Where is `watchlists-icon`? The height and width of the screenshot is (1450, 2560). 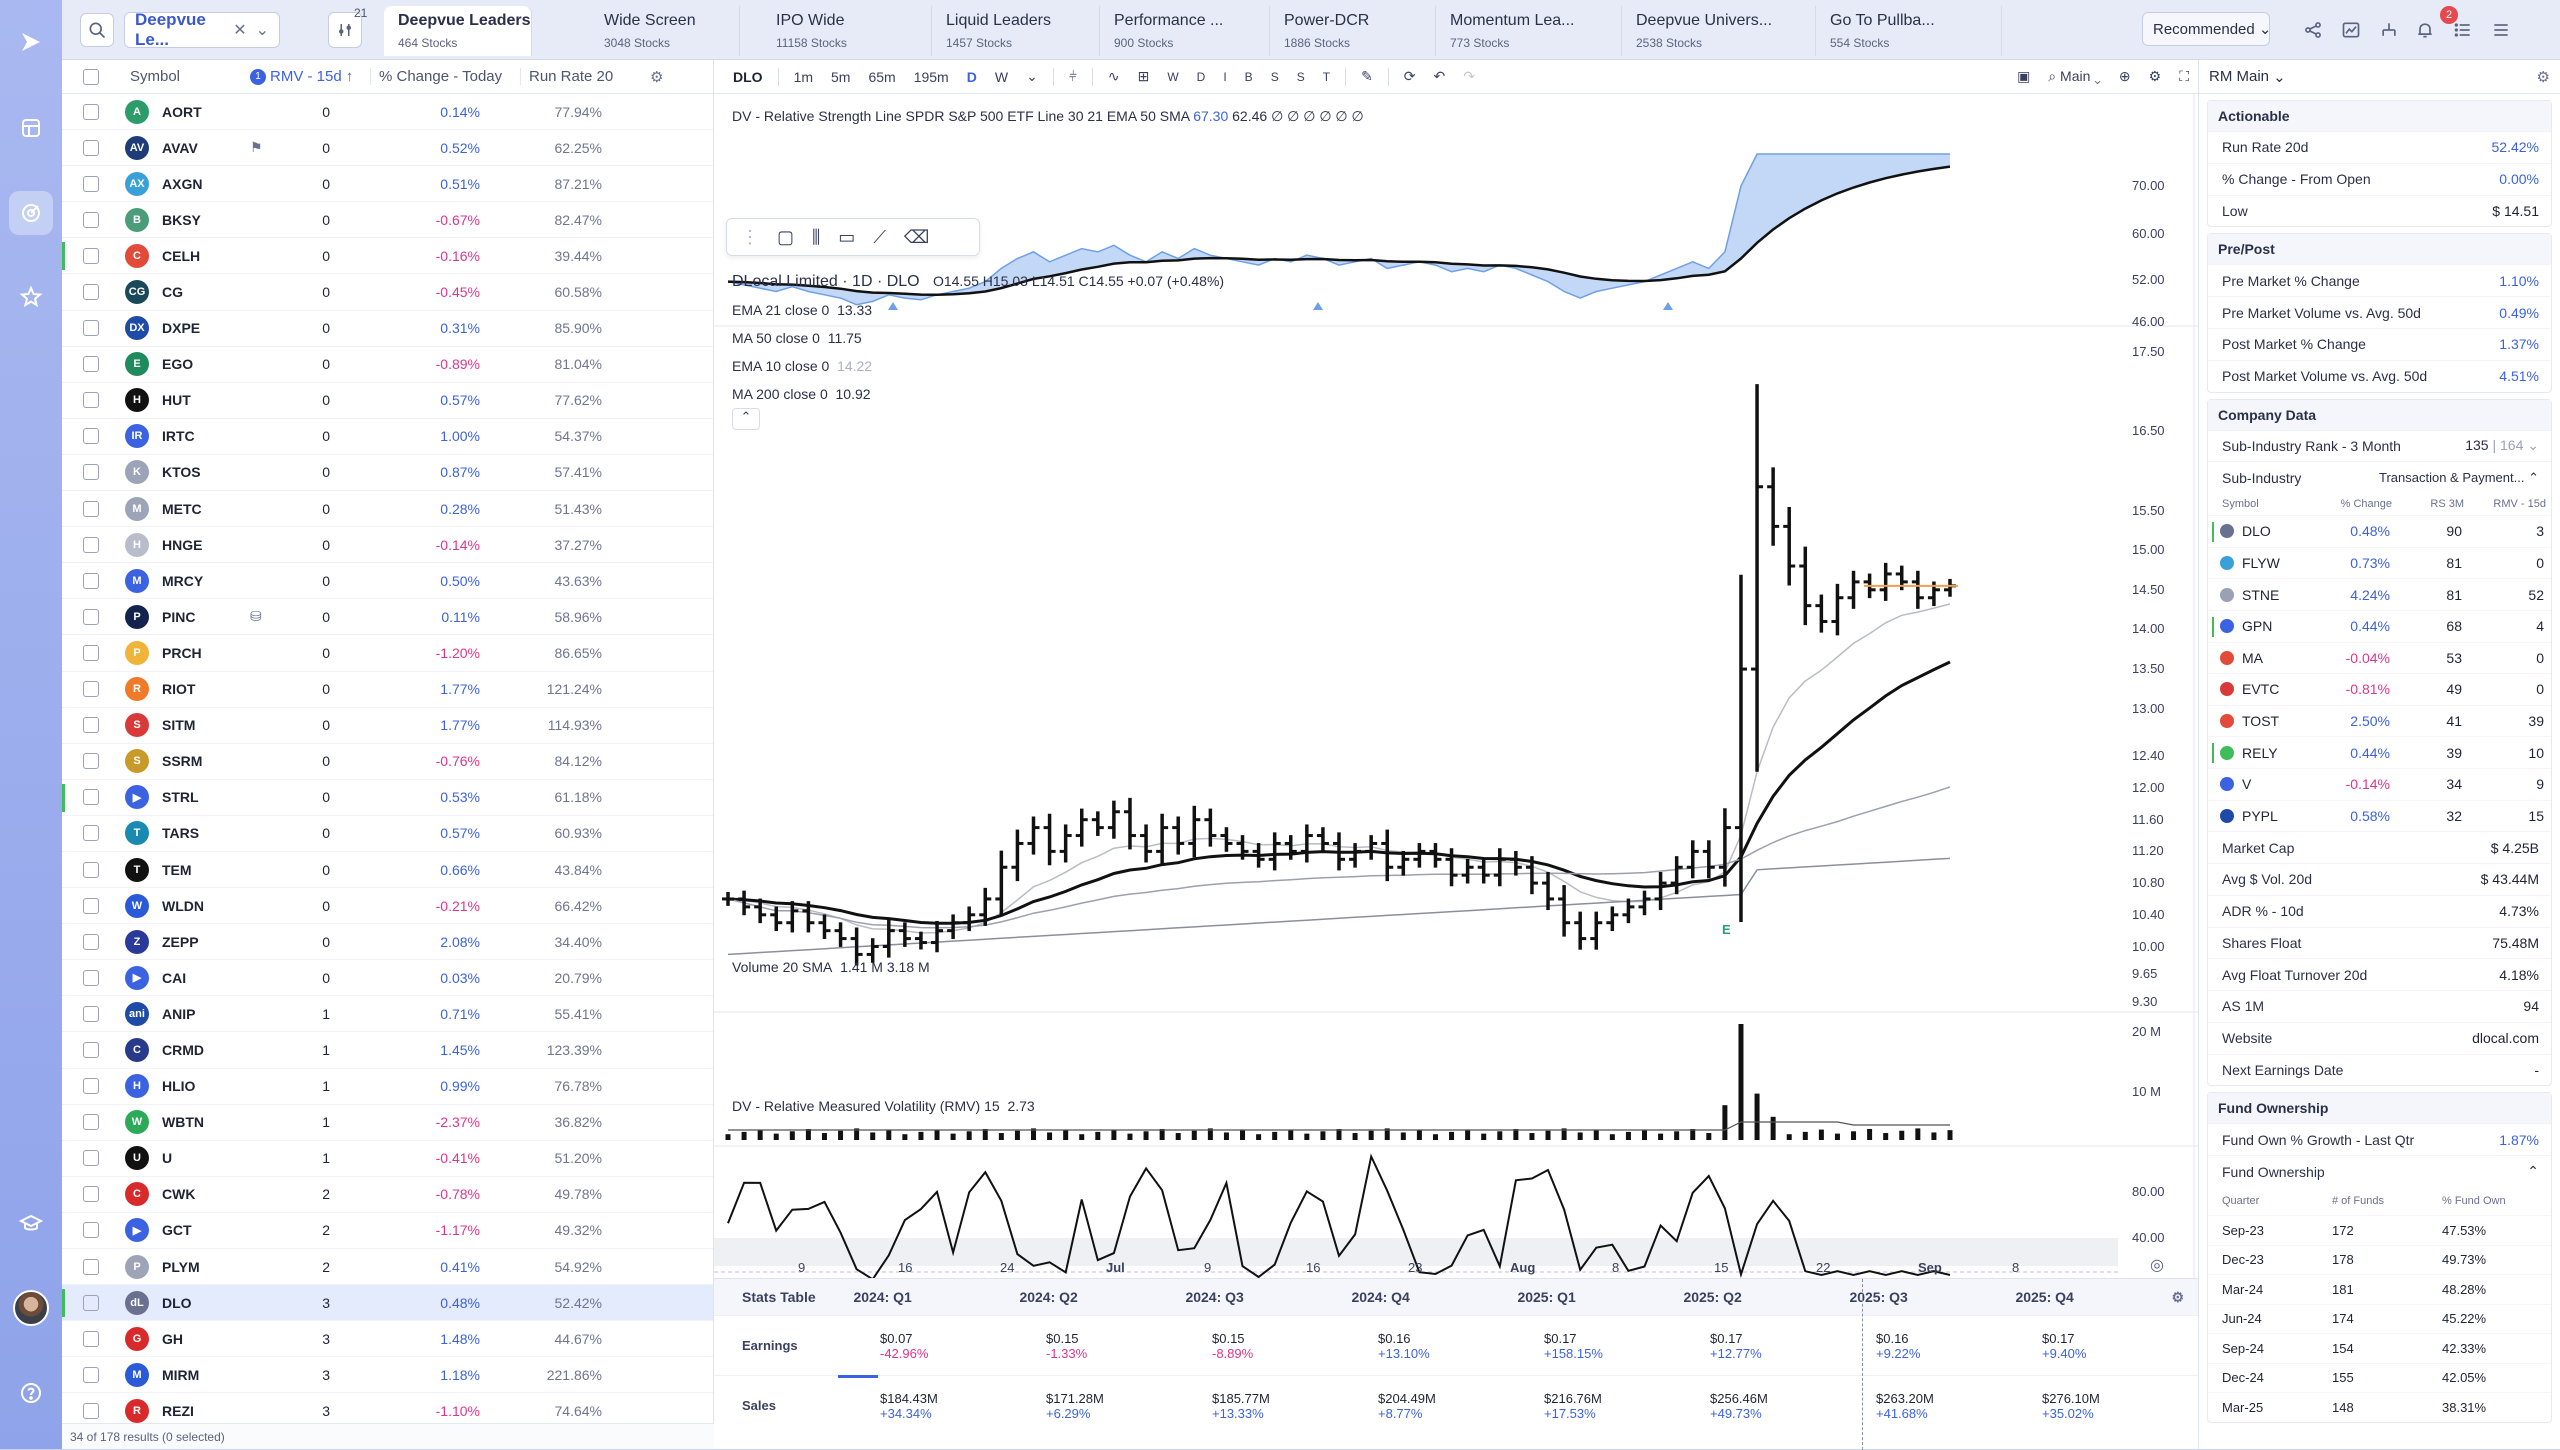 watchlists-icon is located at coordinates (31, 128).